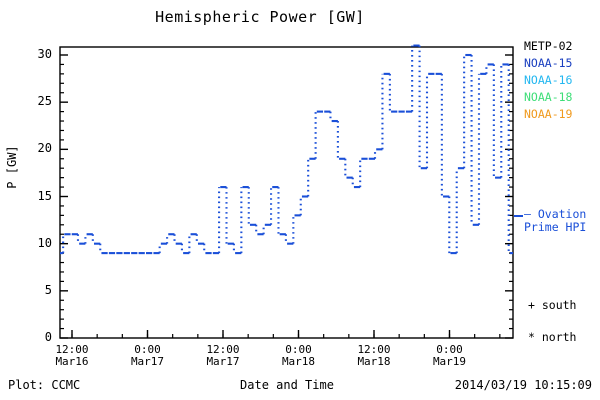  I want to click on marker-legend-south: + south, so click(552, 305).